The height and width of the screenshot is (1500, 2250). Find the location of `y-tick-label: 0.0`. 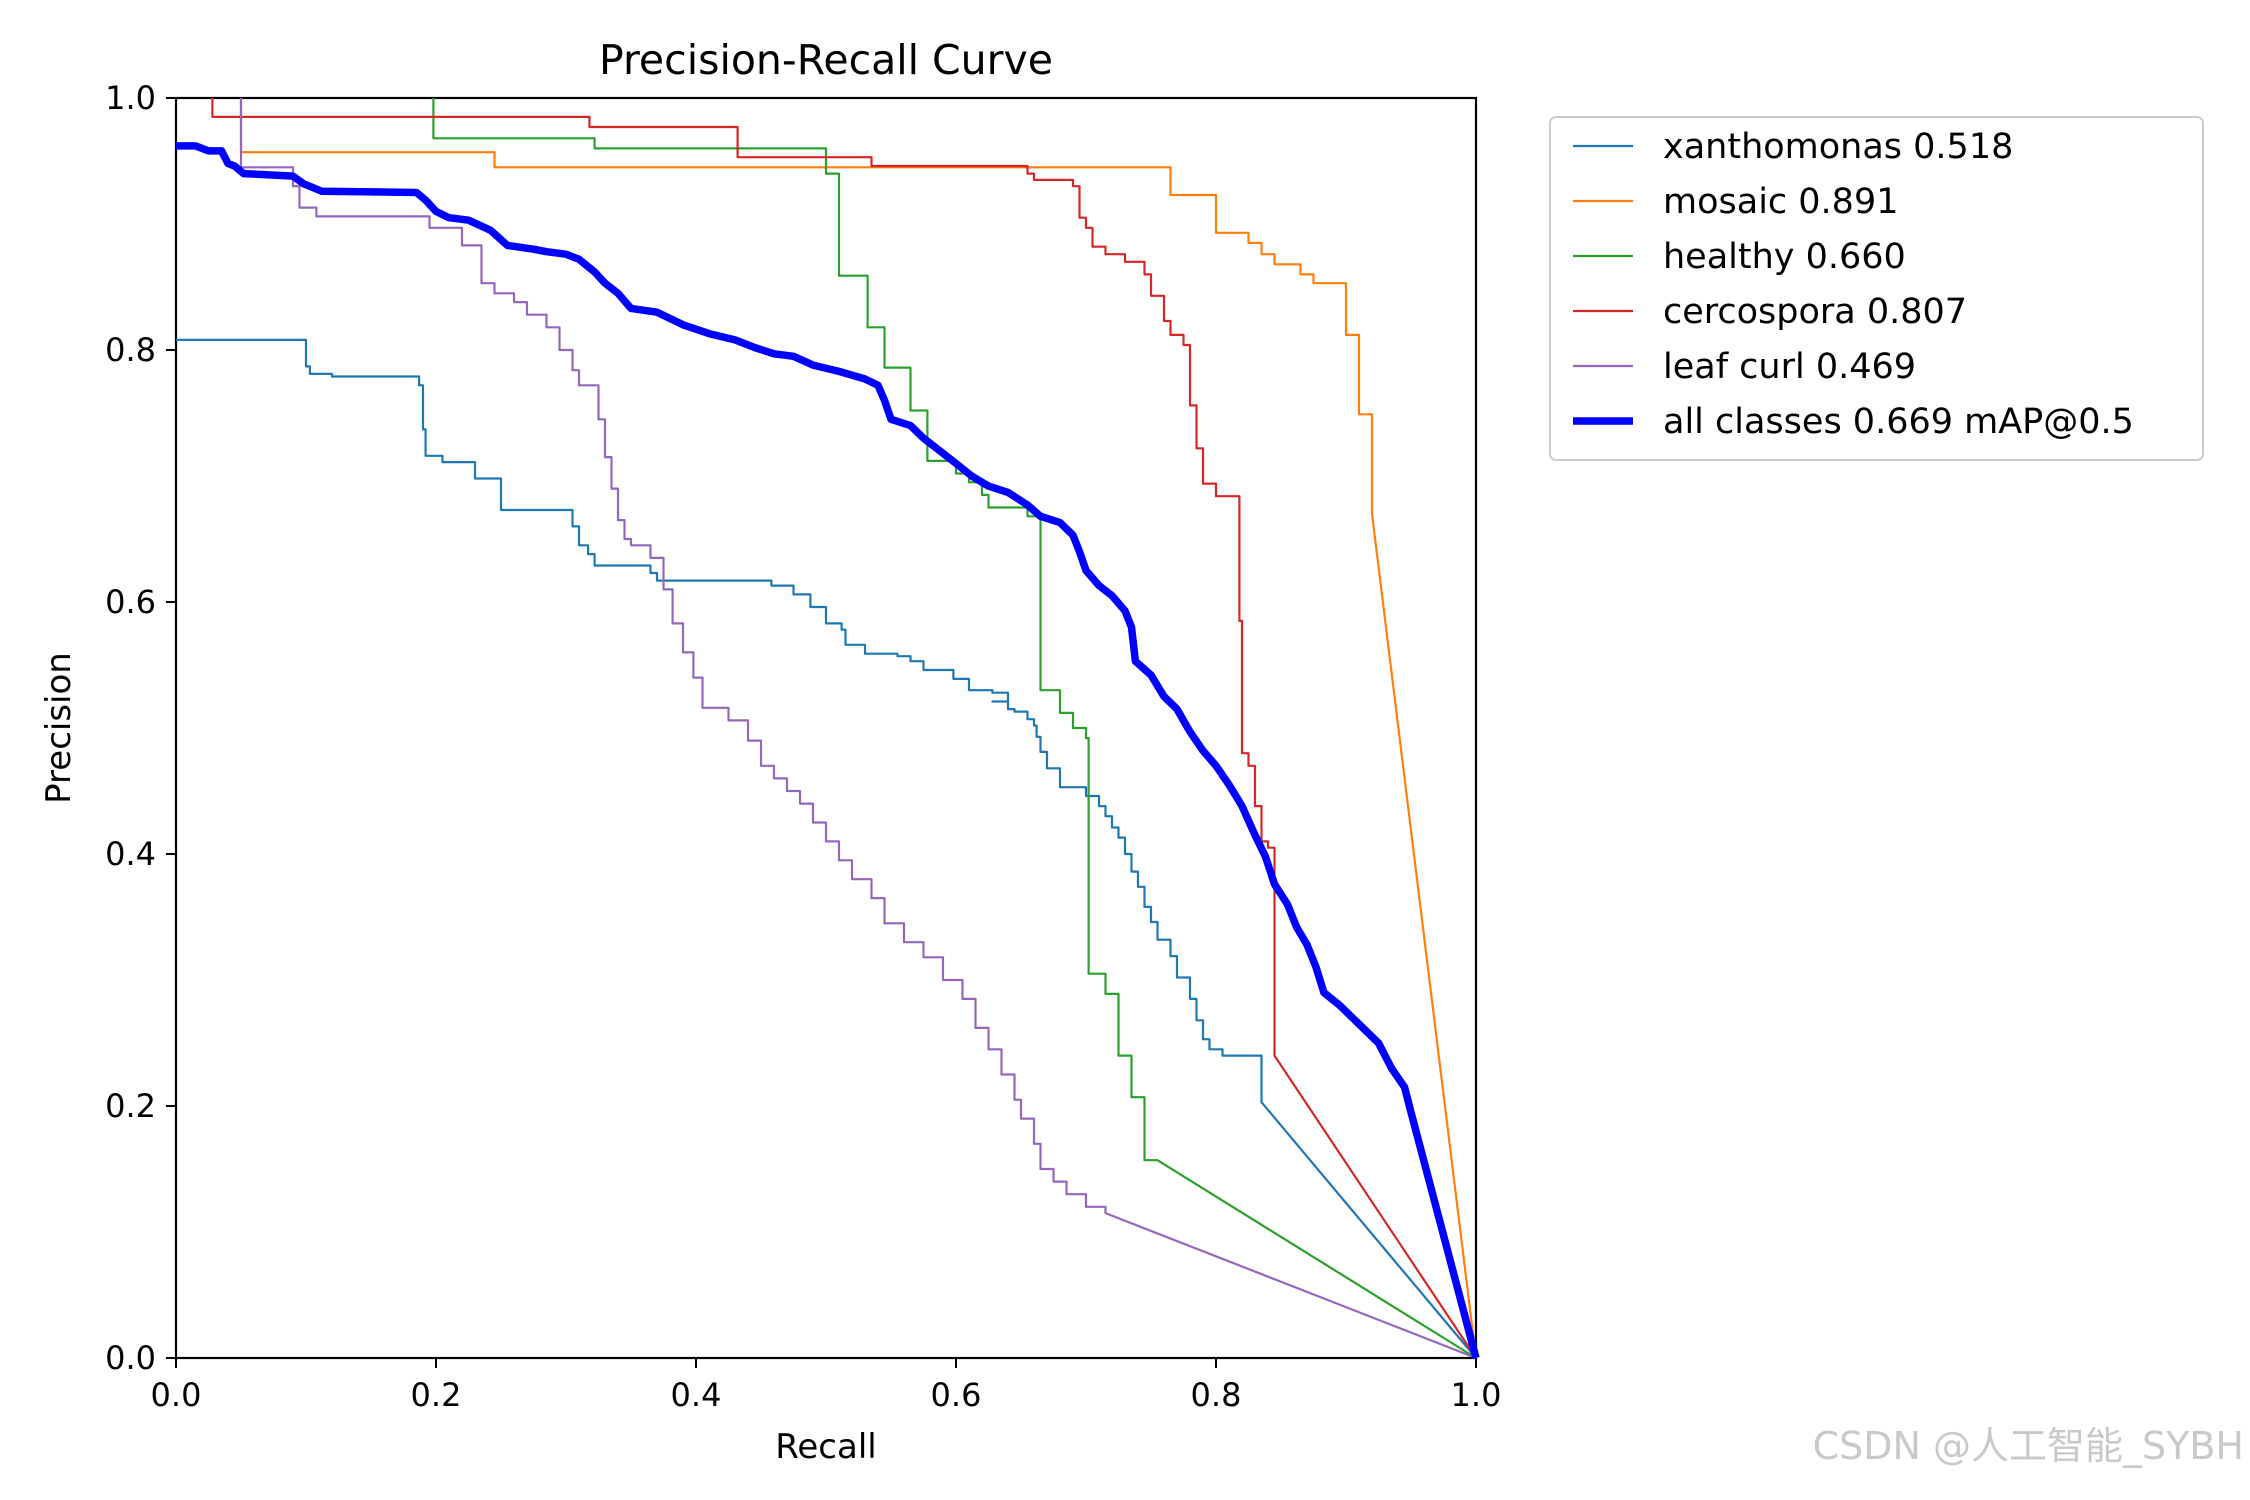

y-tick-label: 0.0 is located at coordinates (130, 1358).